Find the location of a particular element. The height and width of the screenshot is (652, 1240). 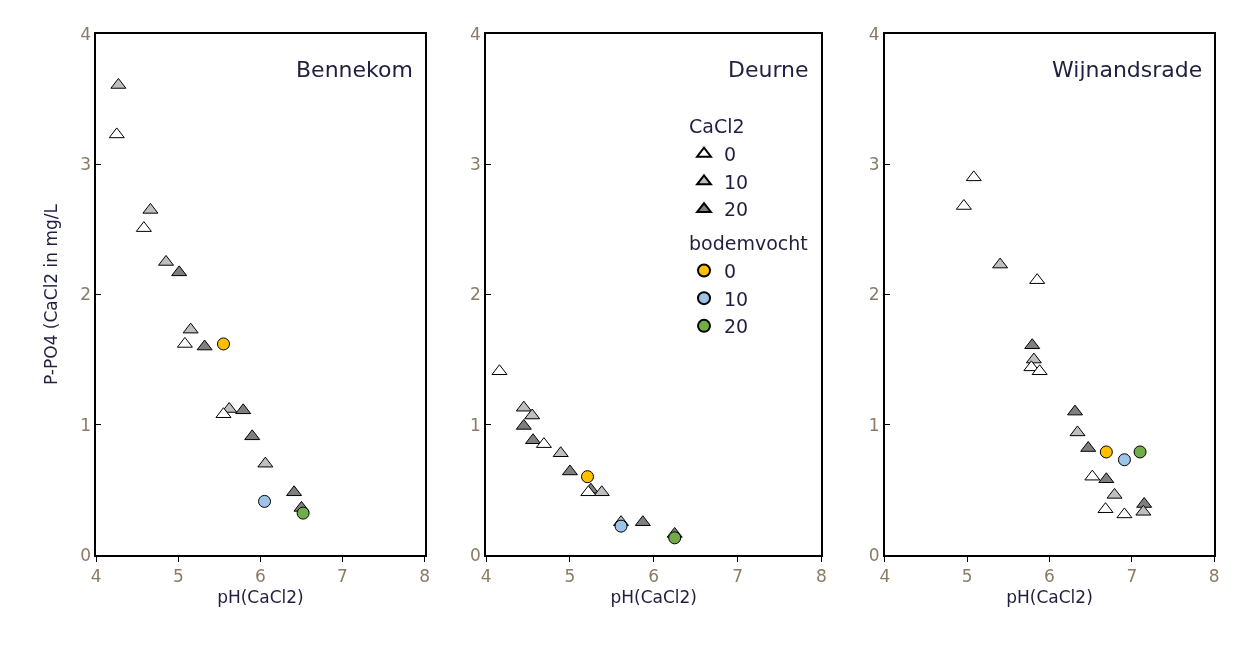

text: Wijnandsrade is located at coordinates (1127, 69).